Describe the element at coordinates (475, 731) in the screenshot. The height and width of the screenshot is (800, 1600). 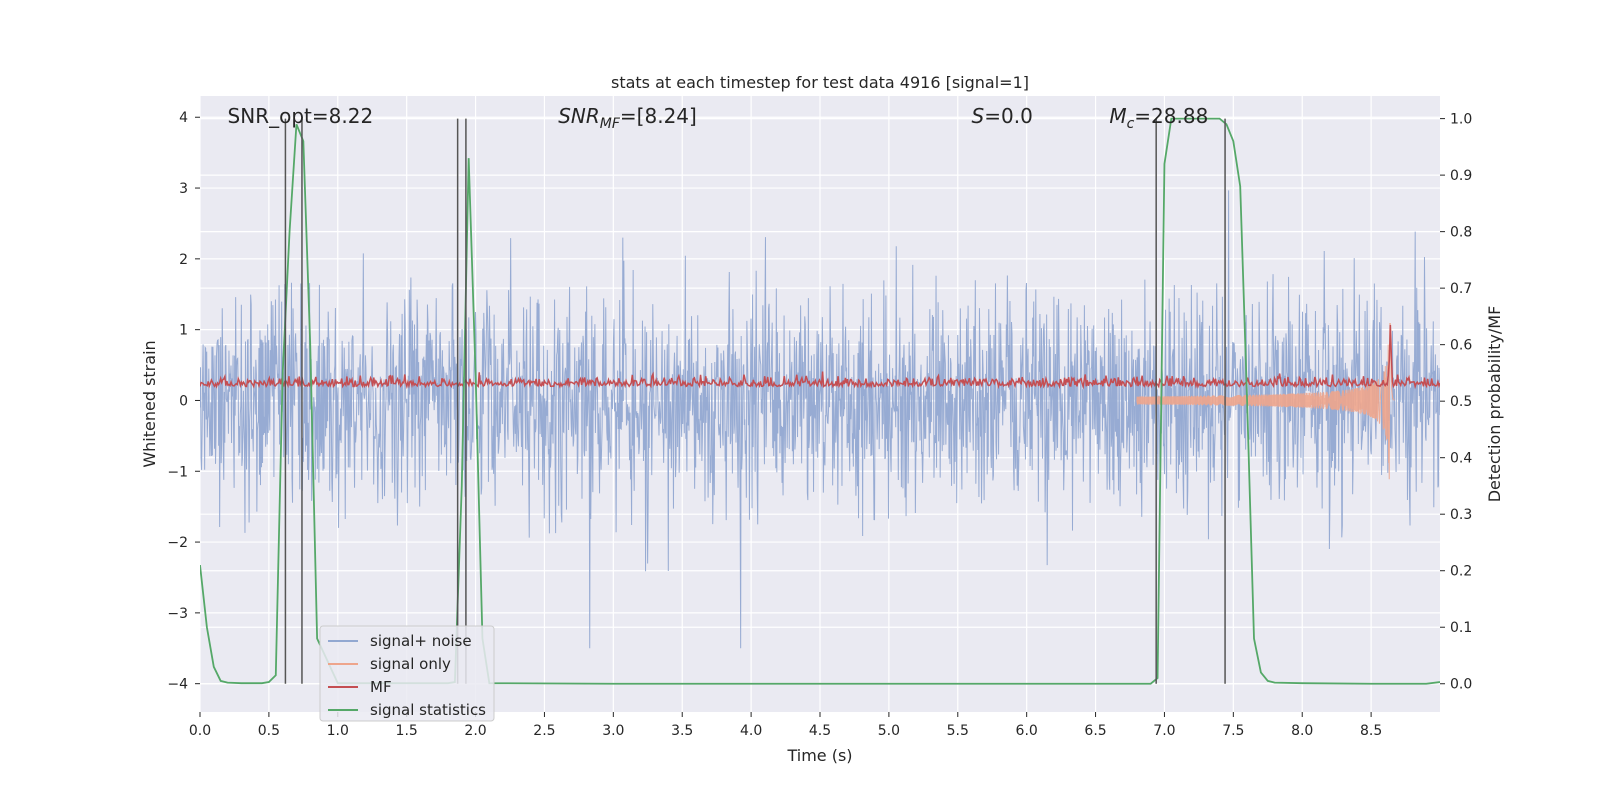
I see `x-tick-label: 2.0` at that location.